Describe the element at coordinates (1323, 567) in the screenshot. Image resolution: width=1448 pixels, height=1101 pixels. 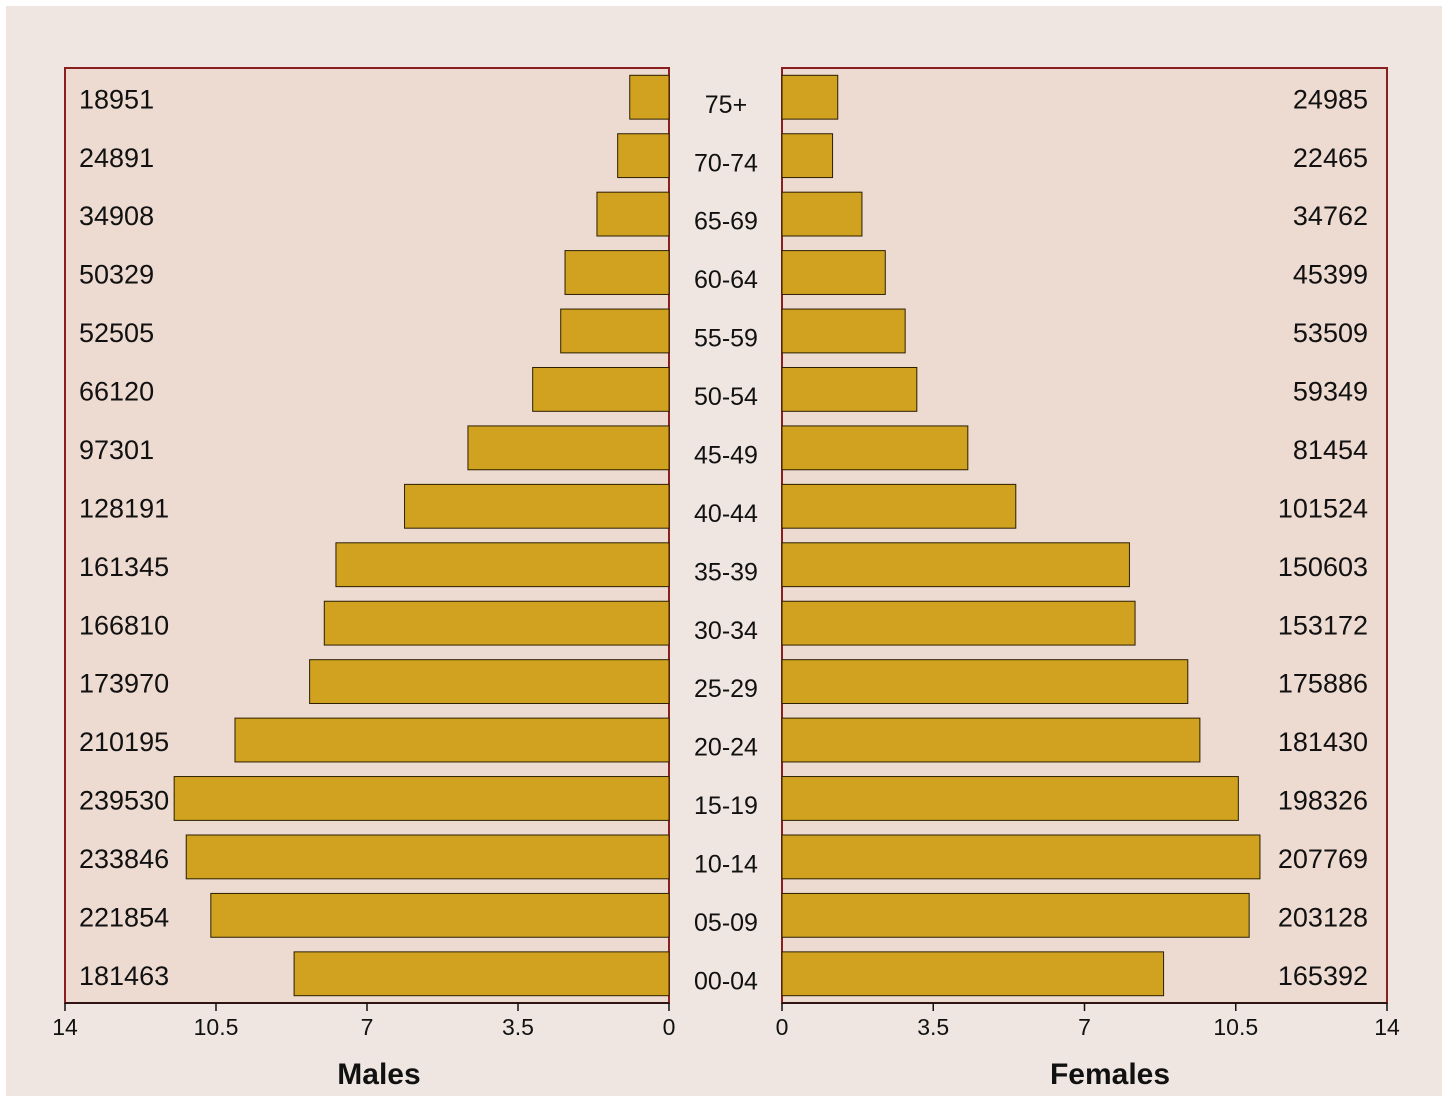
I see `female-count-label: 150603` at that location.